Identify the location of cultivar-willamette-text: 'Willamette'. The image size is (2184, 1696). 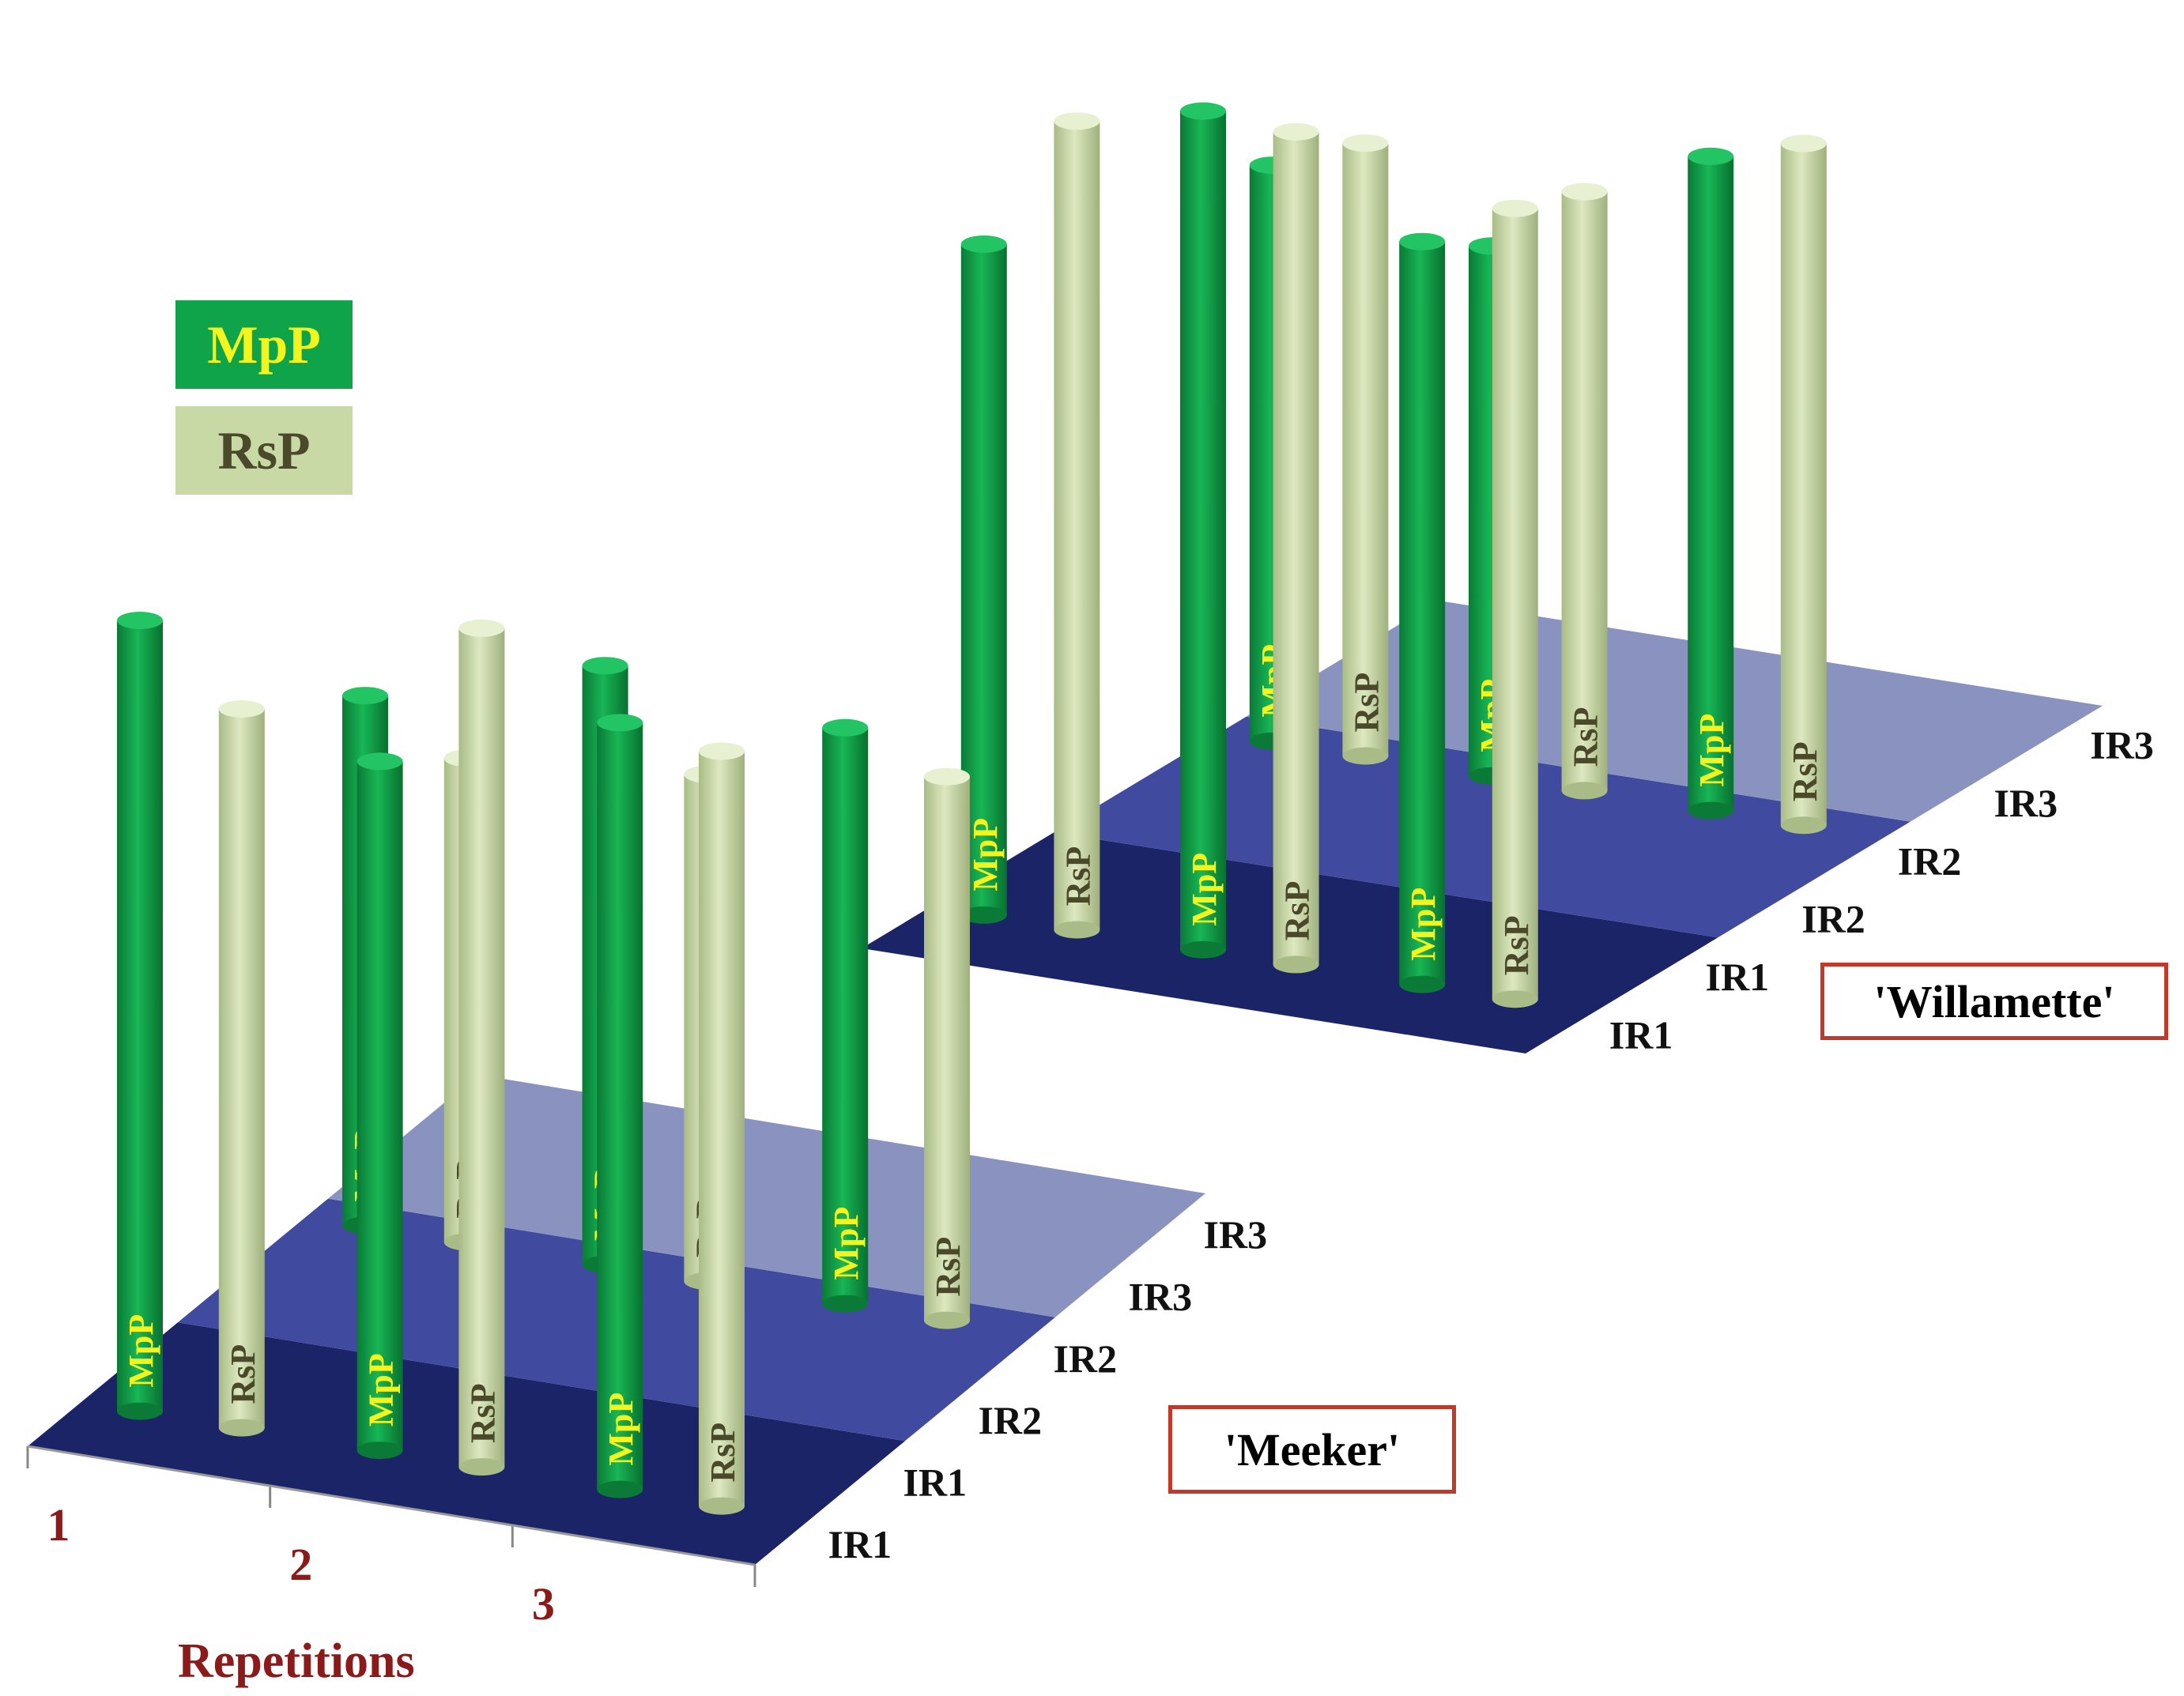
(1994, 1001).